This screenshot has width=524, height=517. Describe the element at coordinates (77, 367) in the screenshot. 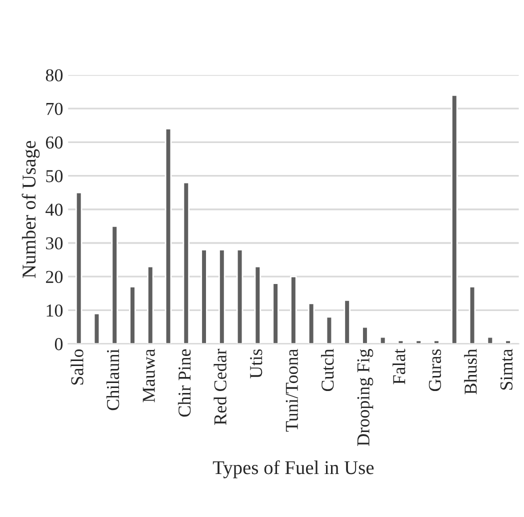

I see `x-tick-label: Sallo` at that location.